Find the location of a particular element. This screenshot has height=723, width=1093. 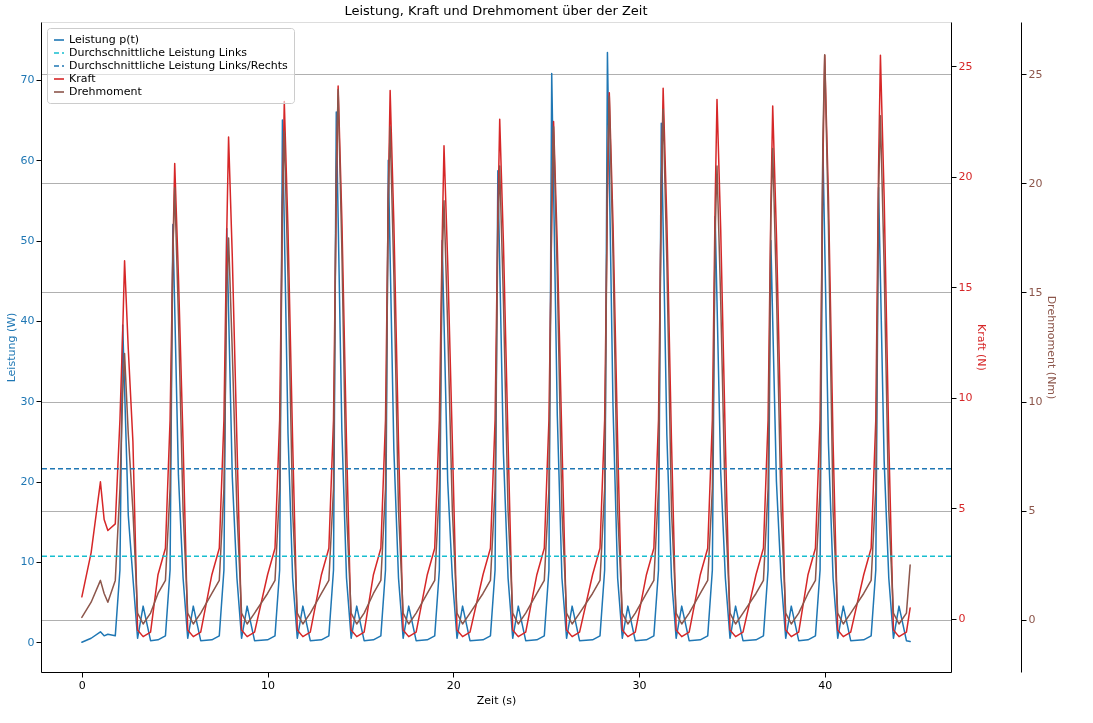

y2-tick-label: 10 is located at coordinates (965, 398).